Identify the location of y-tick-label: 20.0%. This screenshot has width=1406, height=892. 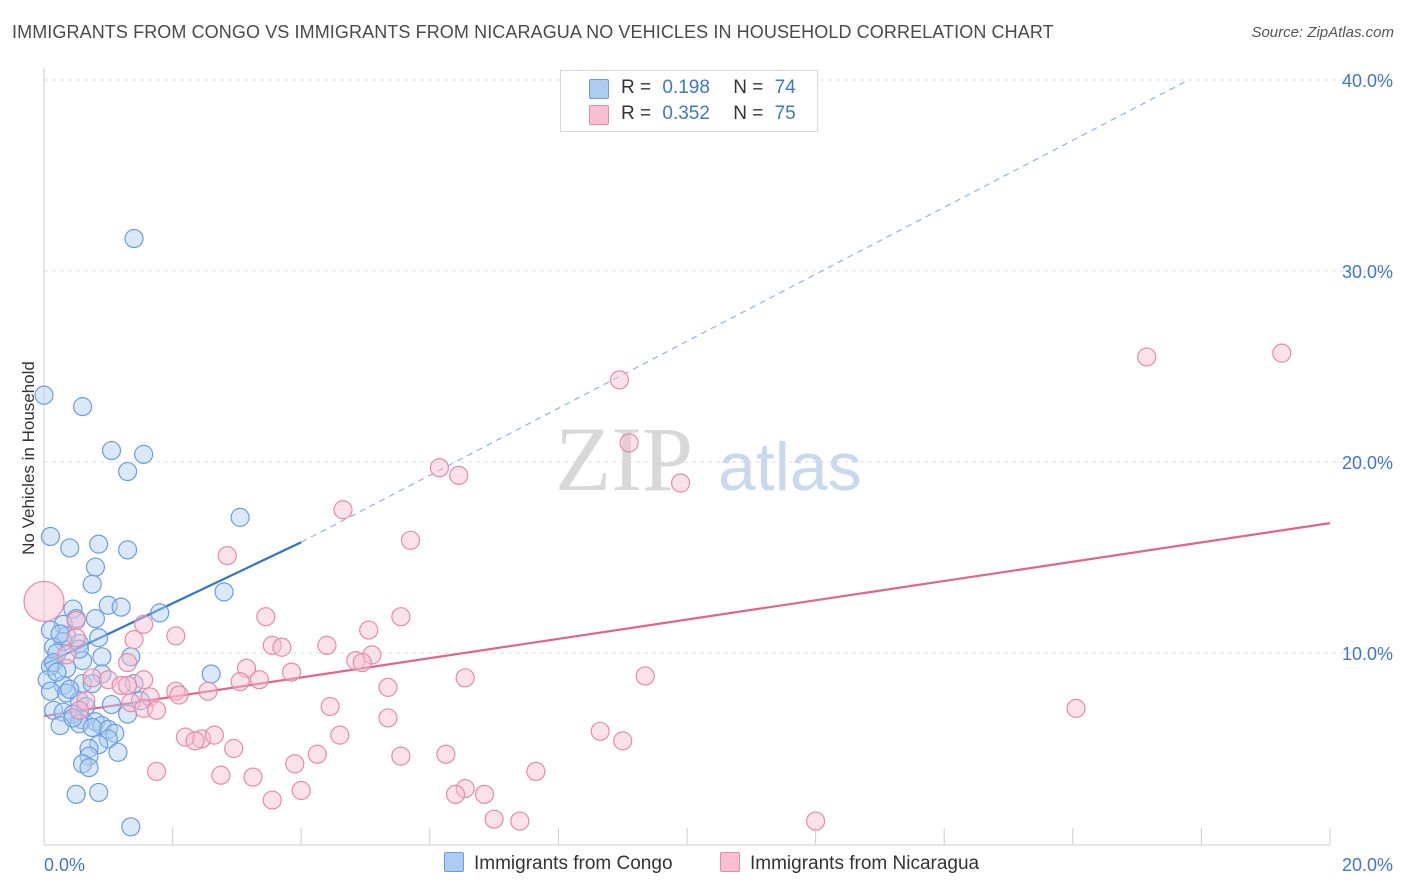
(1367, 463).